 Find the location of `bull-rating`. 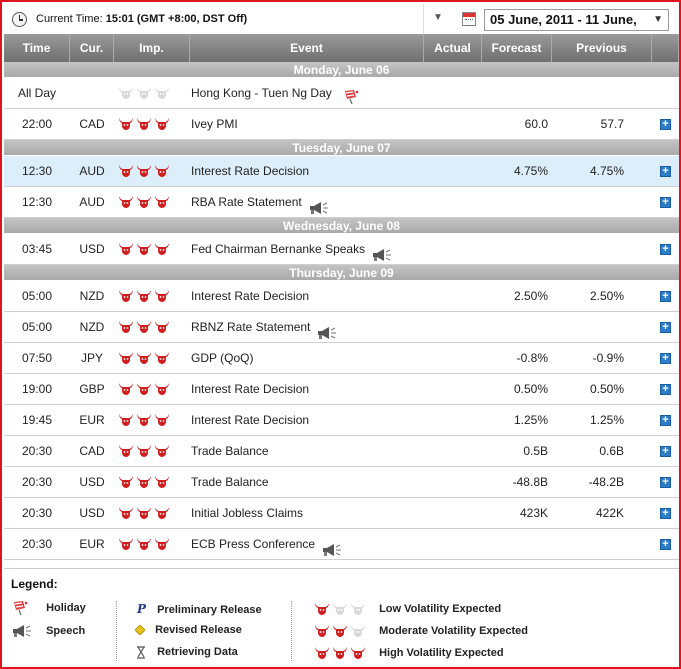

bull-rating is located at coordinates (341, 631).